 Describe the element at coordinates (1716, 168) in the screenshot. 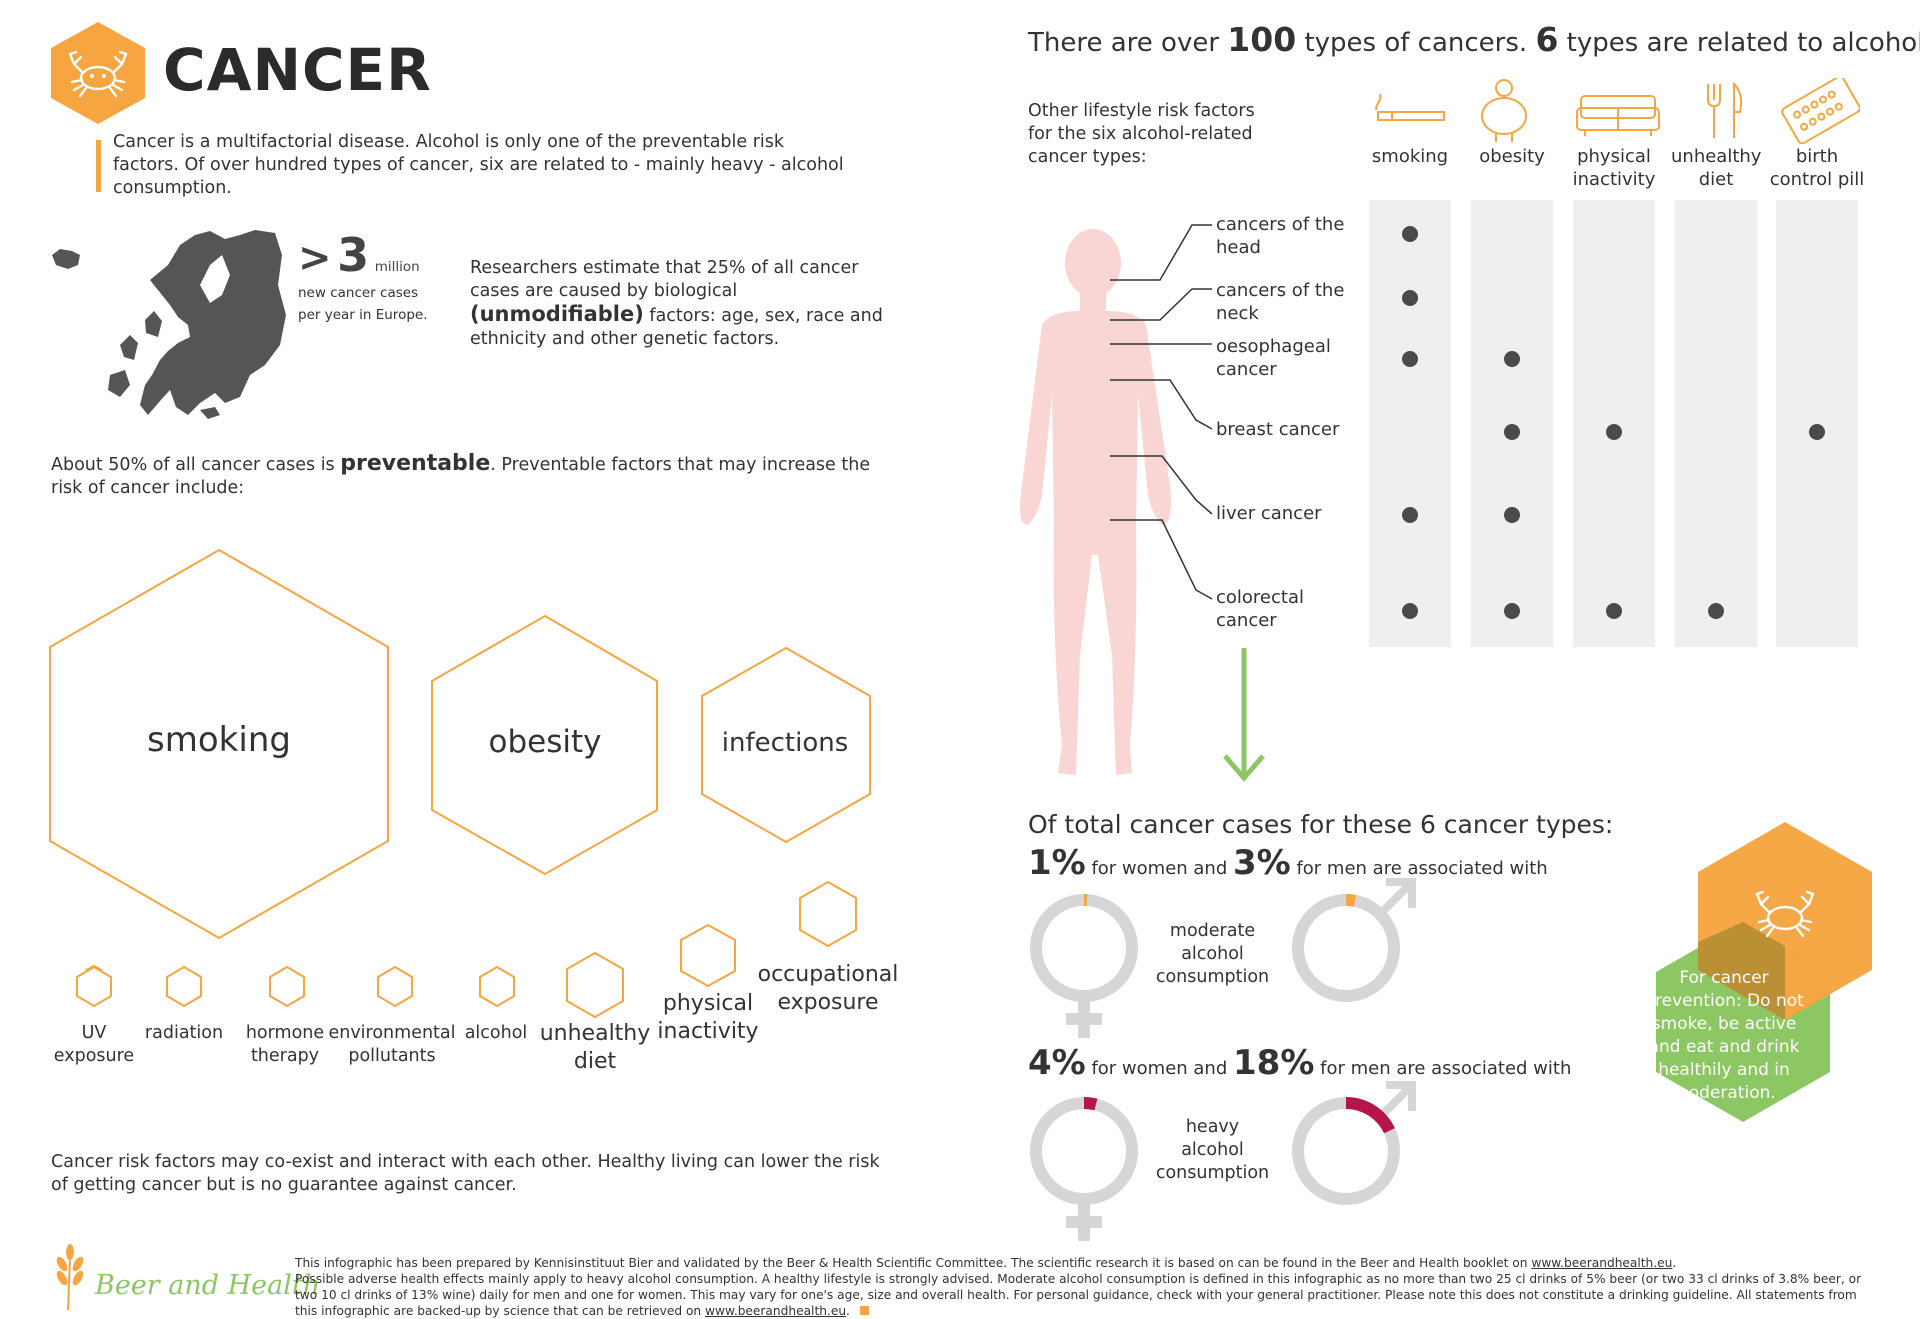

I see `rf-label-unhealthy-diet: unhealthy diet` at that location.